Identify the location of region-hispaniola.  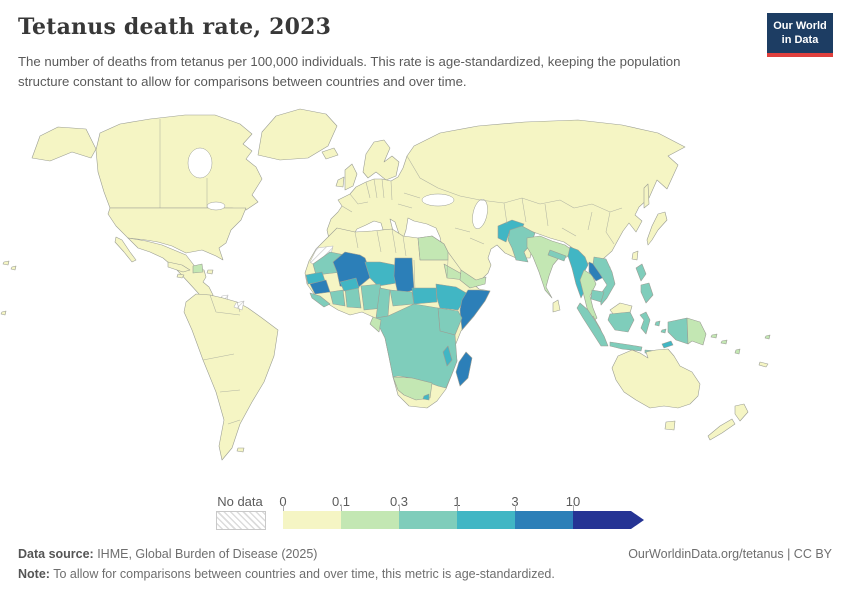
(198, 268).